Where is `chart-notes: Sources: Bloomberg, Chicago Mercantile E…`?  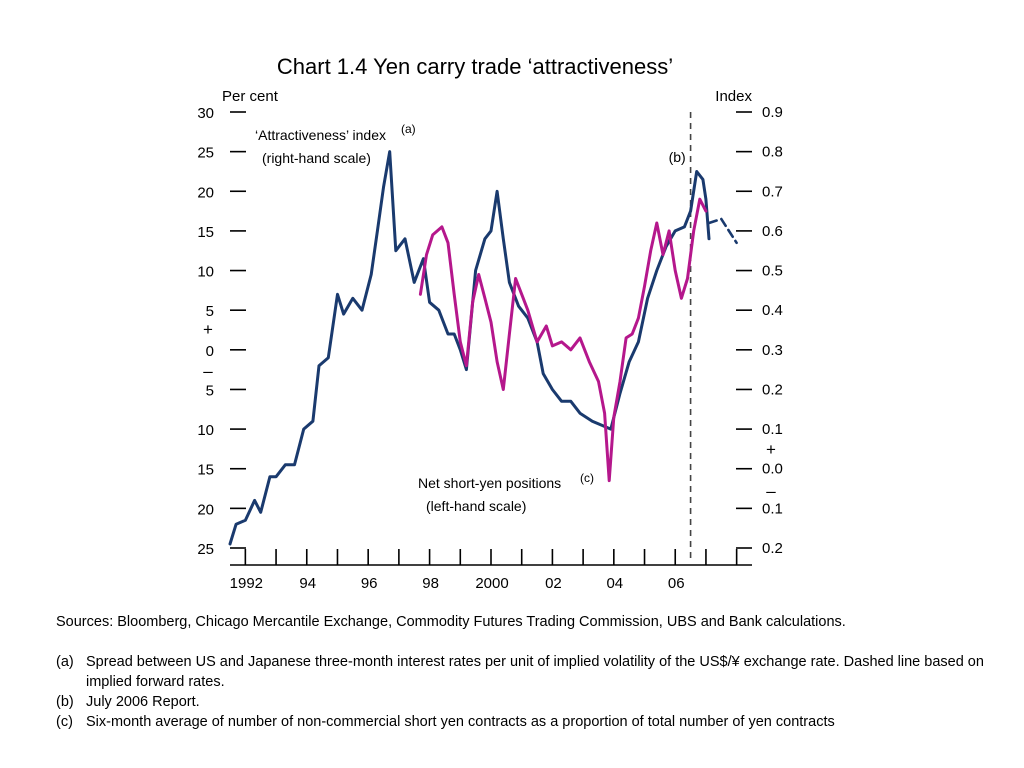
chart-notes: Sources: Bloomberg, Chicago Mercantile E… is located at coordinates (521, 672).